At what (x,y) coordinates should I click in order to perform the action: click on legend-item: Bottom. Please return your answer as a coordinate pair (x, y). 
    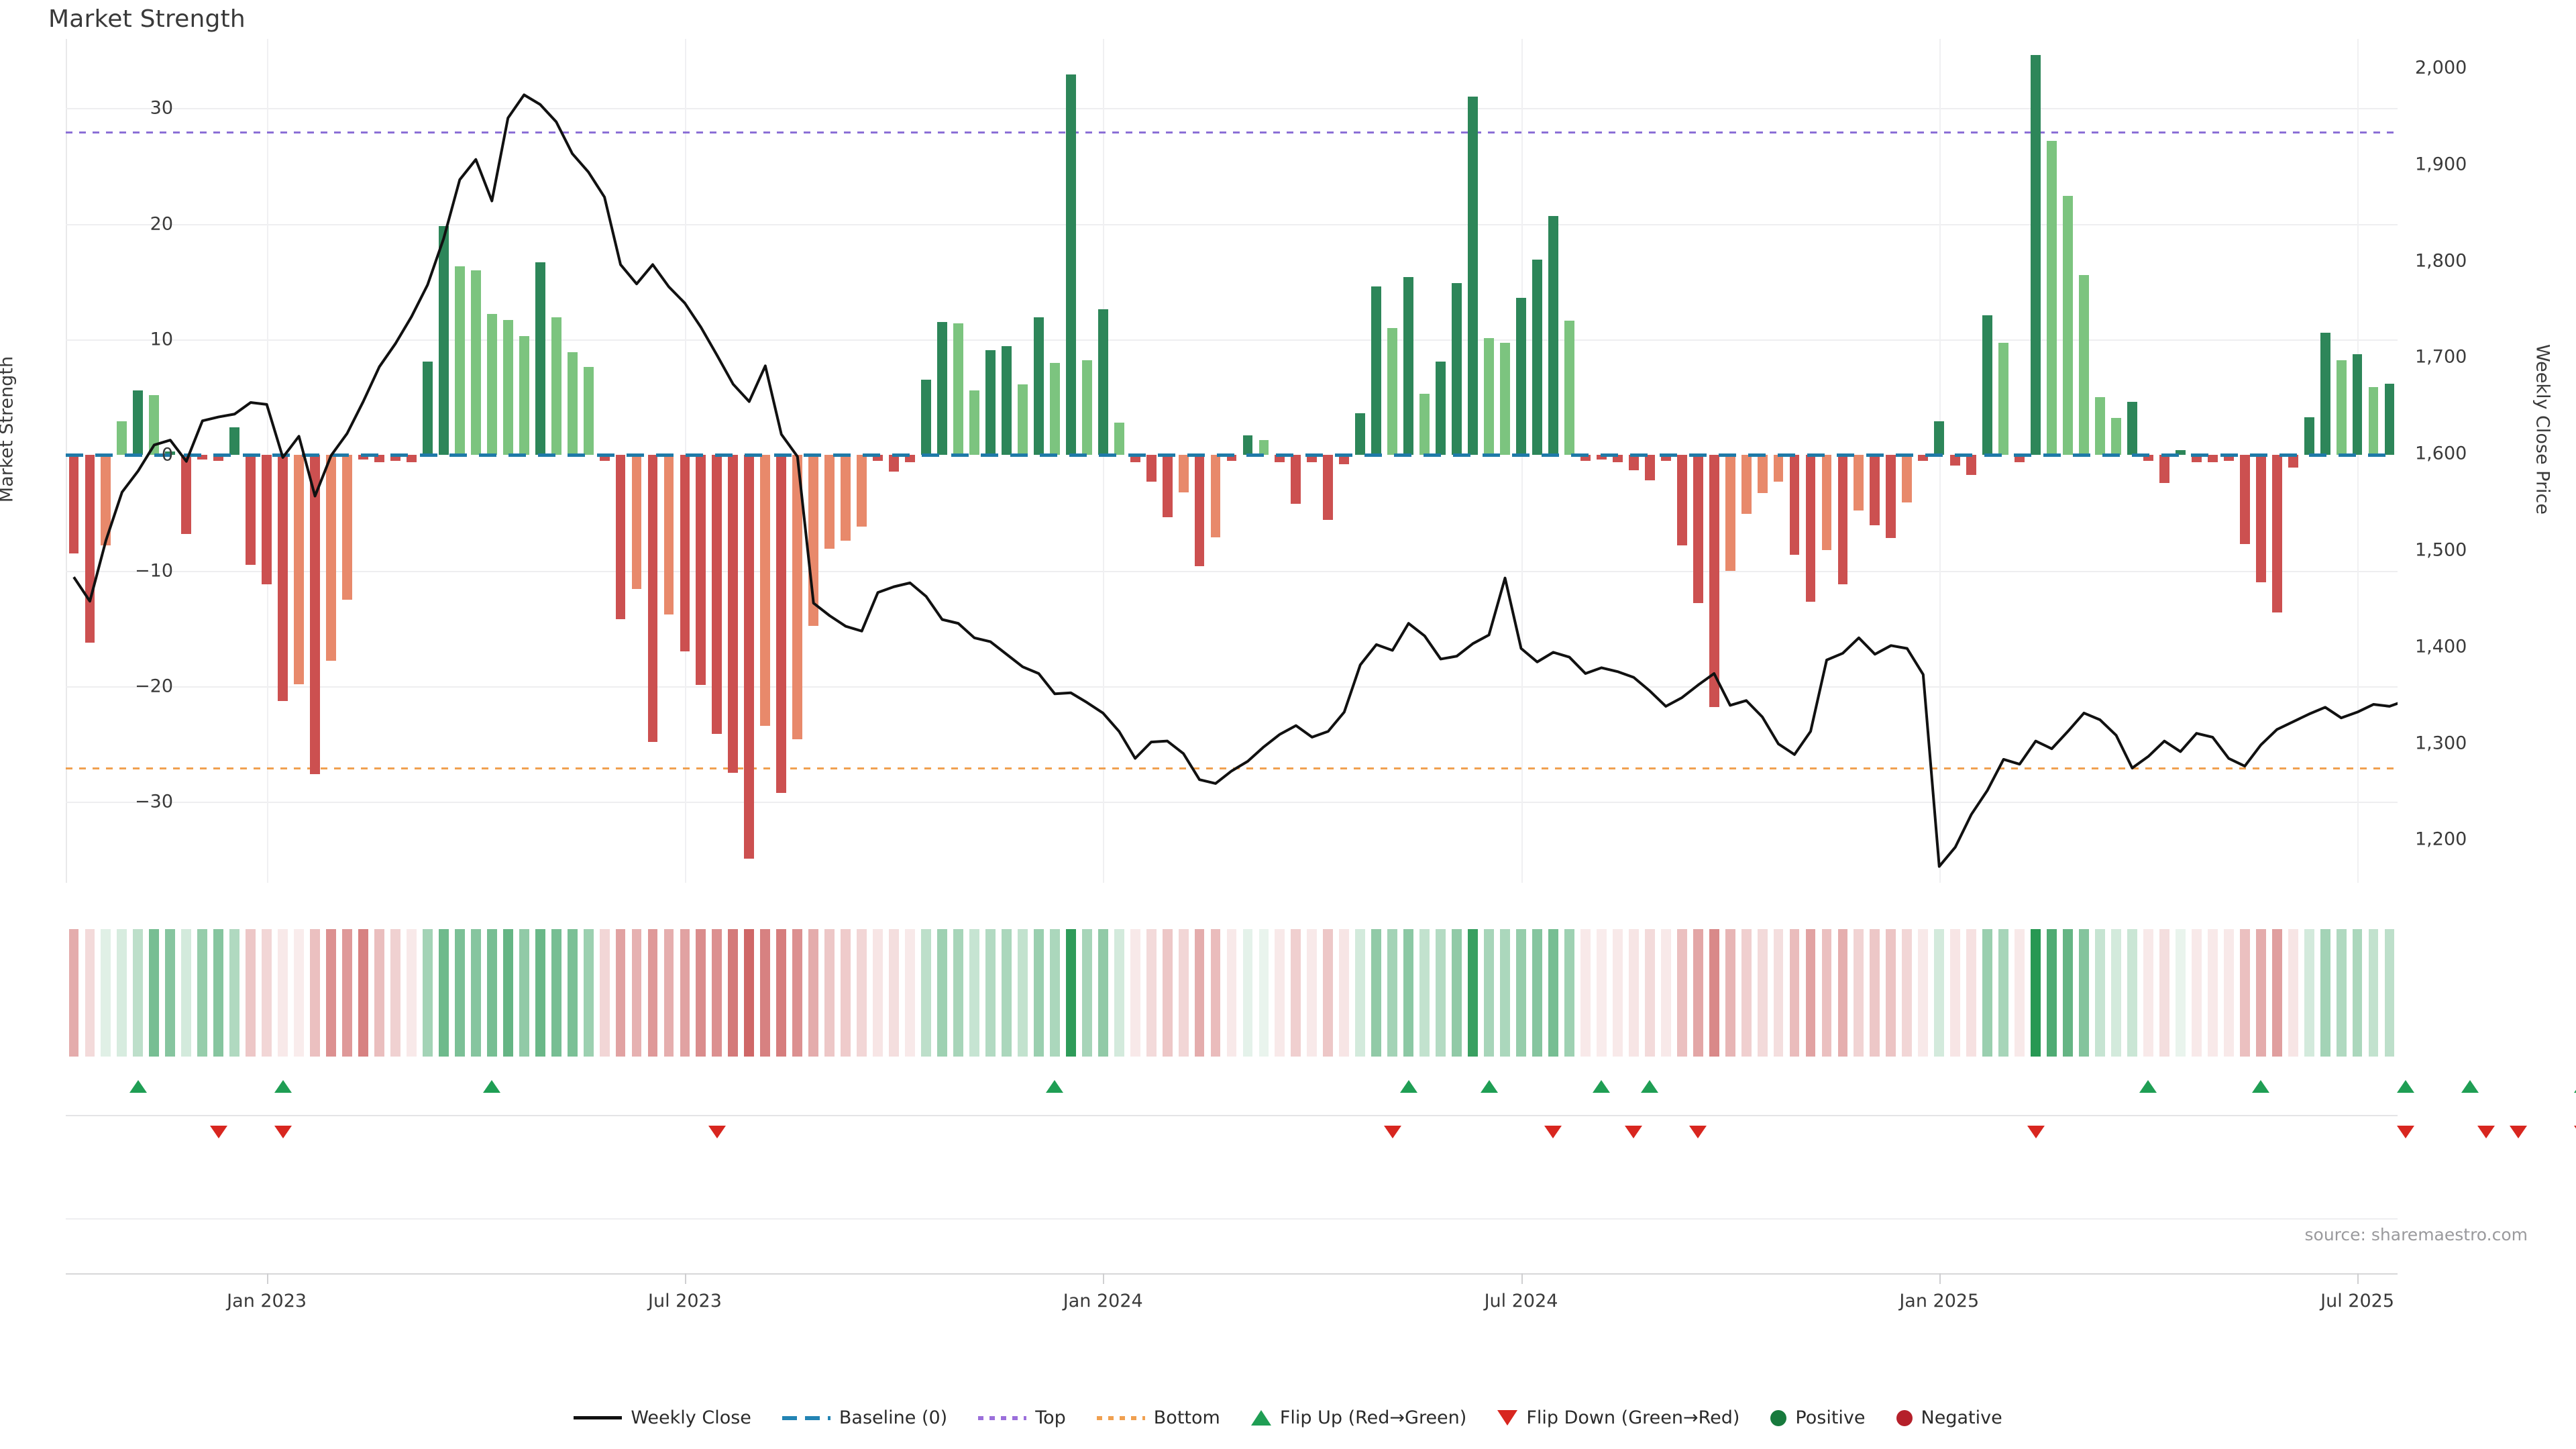
    Looking at the image, I should click on (1158, 1417).